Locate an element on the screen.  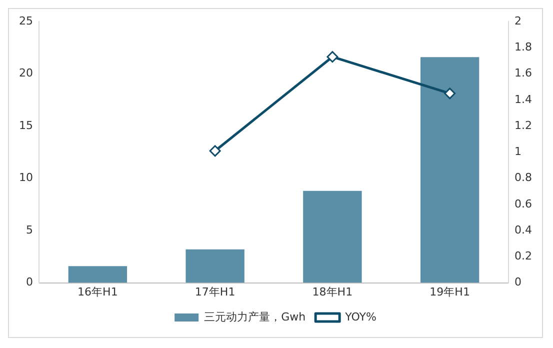
y-tick-label: 25 is located at coordinates (25, 21).